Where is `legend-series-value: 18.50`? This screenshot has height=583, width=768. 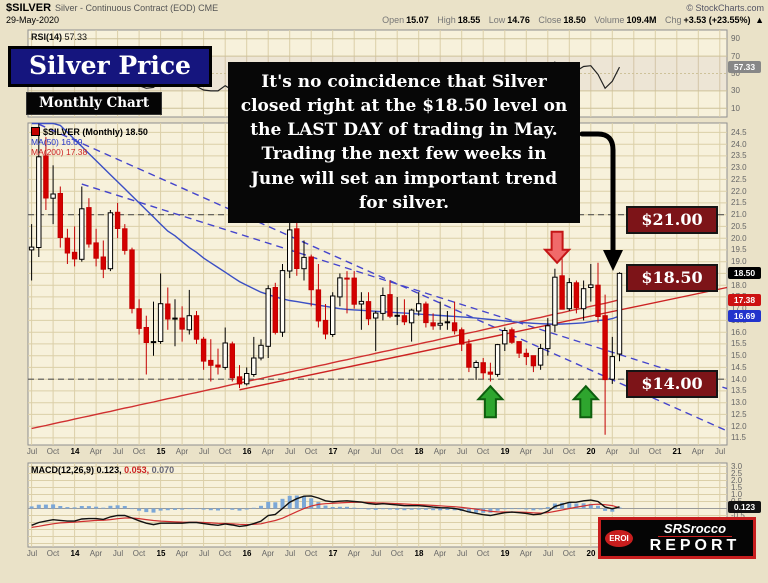
legend-series-value: 18.50 is located at coordinates (136, 132).